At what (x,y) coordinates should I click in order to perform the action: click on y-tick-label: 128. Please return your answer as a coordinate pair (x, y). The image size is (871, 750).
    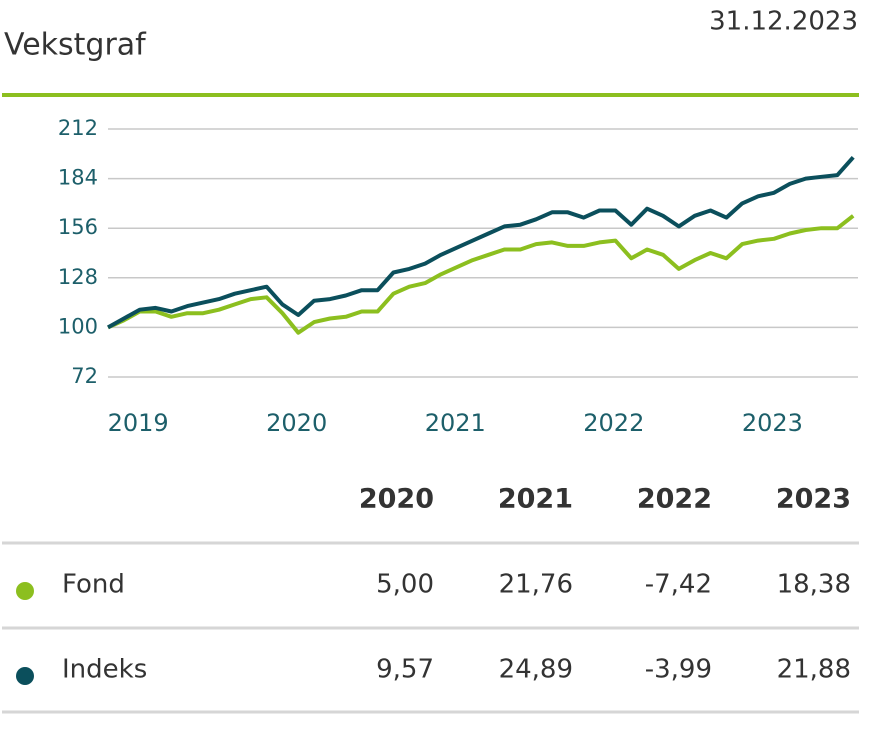
    Looking at the image, I should click on (78, 277).